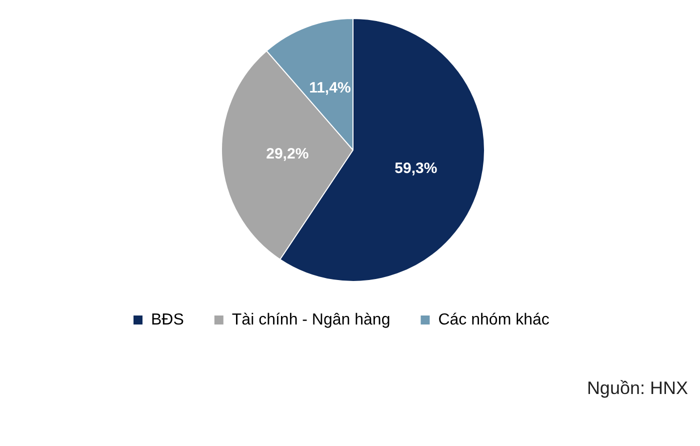 This screenshot has height=446, width=700. I want to click on legend-label: Các nhóm khác, so click(494, 319).